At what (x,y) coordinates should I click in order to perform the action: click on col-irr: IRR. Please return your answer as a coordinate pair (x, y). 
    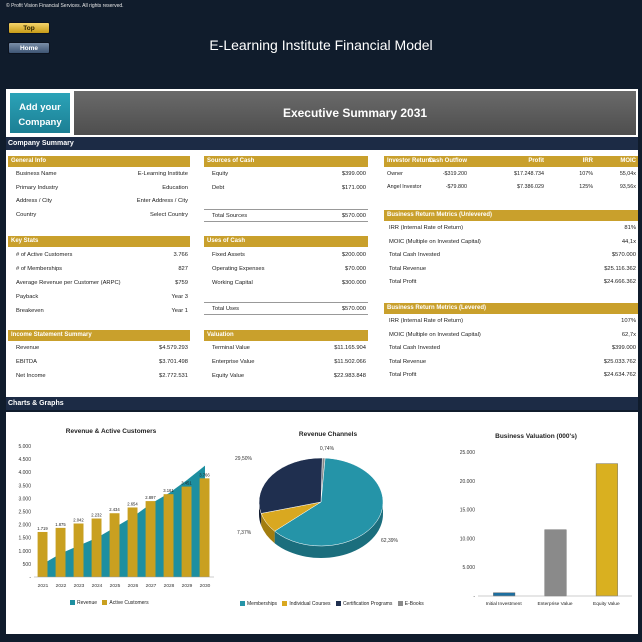
    Looking at the image, I should click on (587, 161).